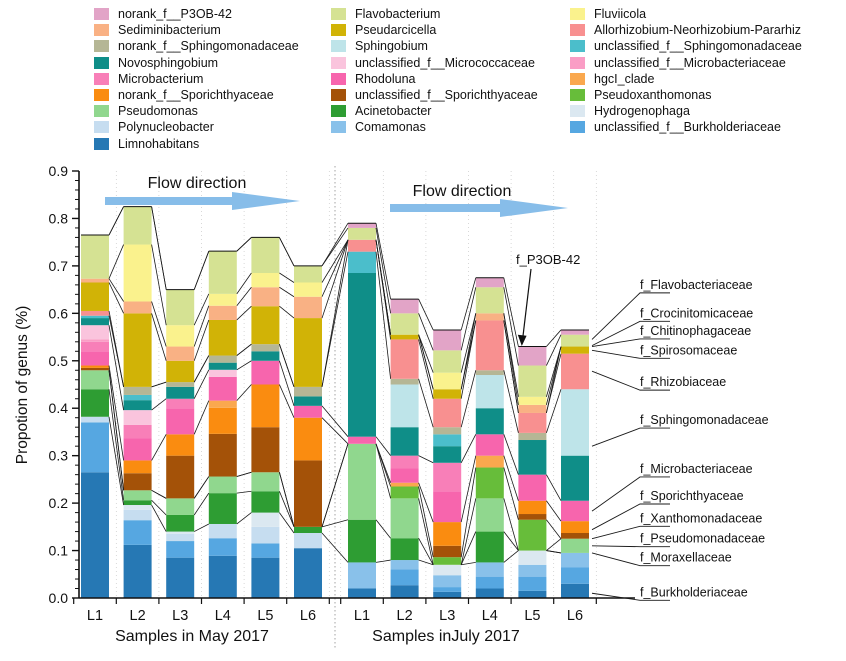  Describe the element at coordinates (214, 144) in the screenshot. I see `legend-item: Limnohabitans` at that location.